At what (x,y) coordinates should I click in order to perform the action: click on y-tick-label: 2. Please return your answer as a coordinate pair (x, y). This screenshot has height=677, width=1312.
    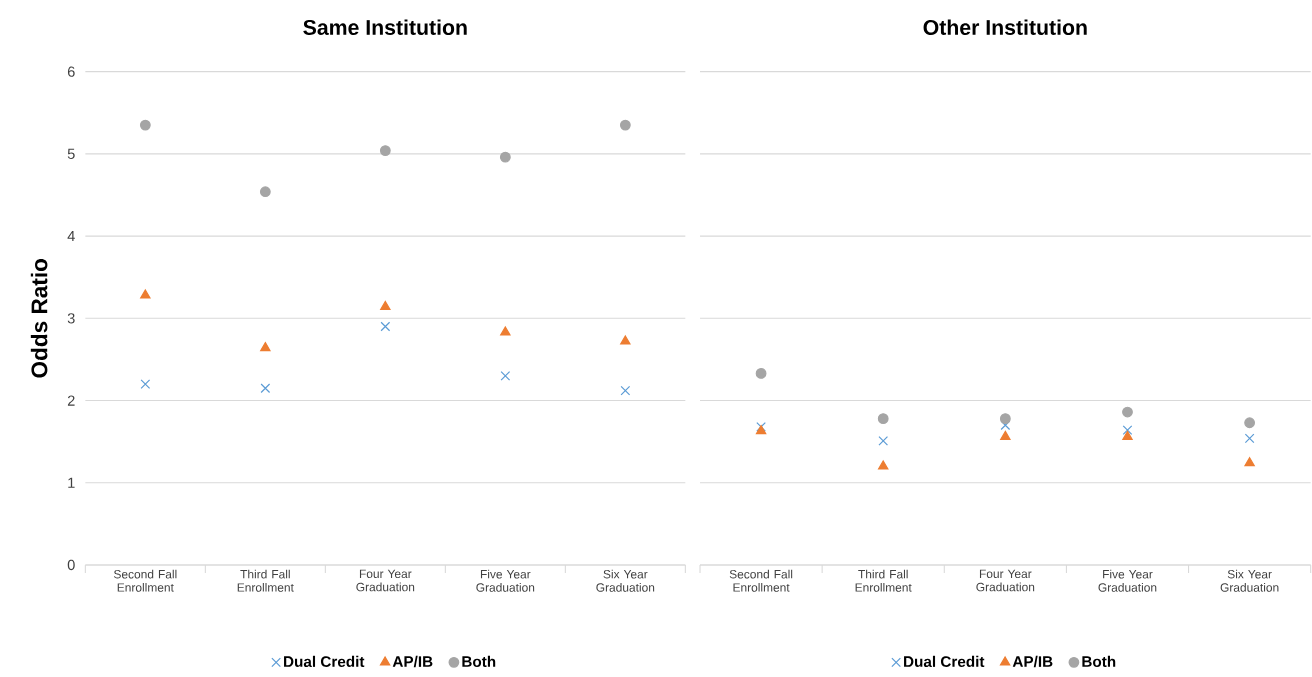
    Looking at the image, I should click on (71, 400).